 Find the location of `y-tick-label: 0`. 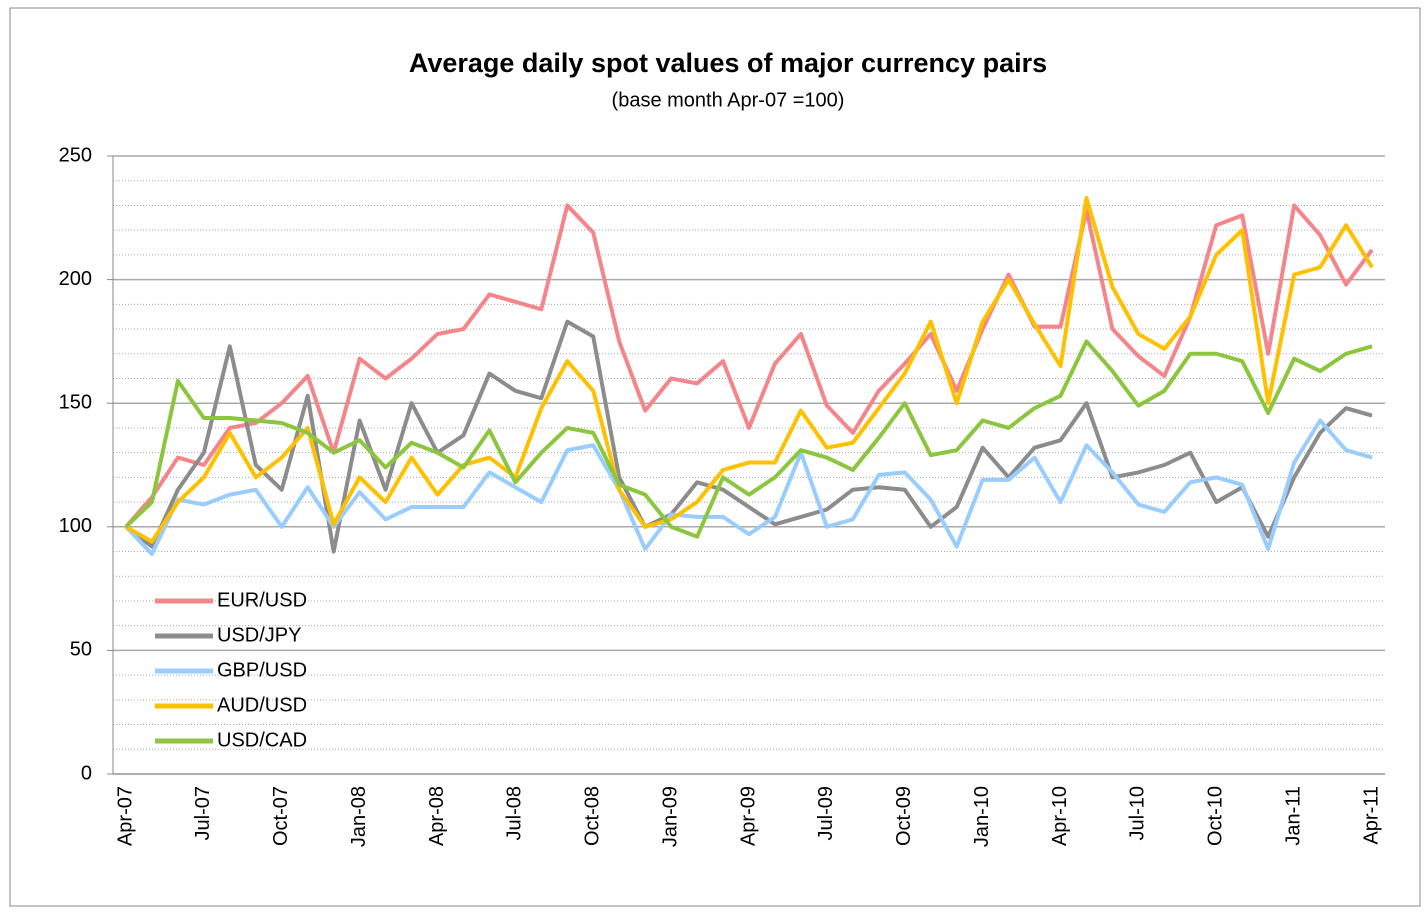

y-tick-label: 0 is located at coordinates (86, 773).